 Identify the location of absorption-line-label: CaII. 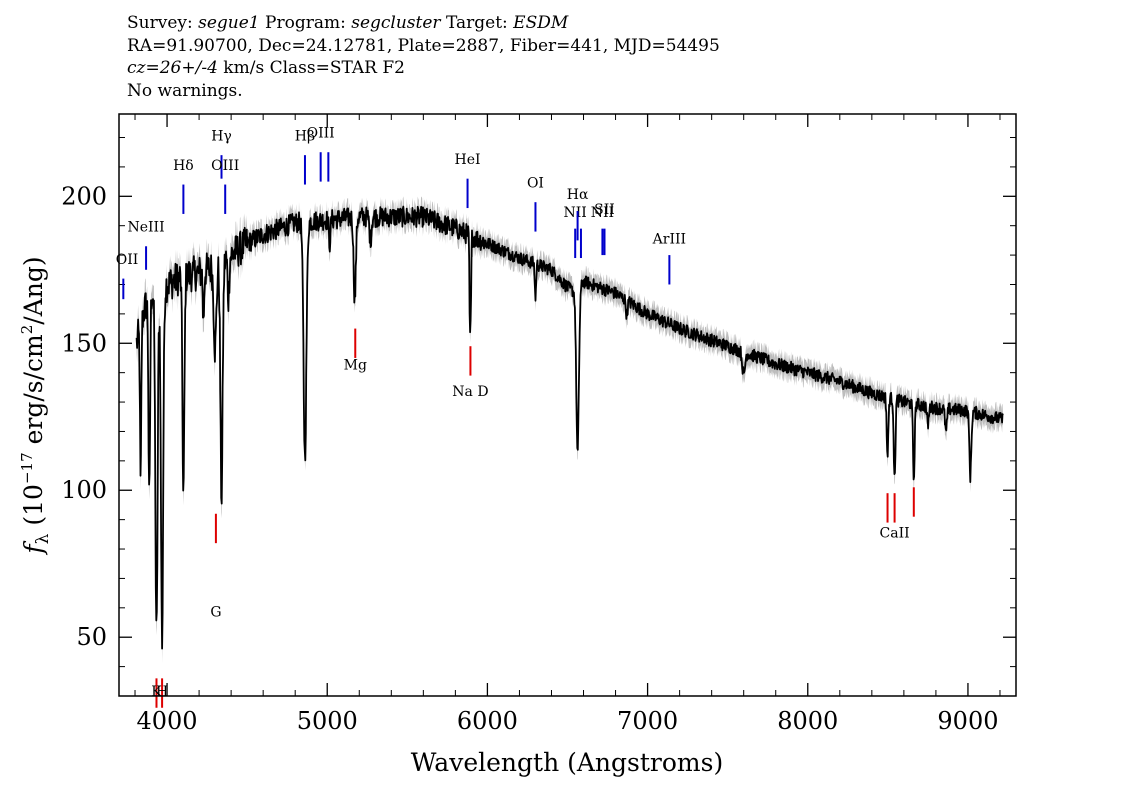
(895, 533).